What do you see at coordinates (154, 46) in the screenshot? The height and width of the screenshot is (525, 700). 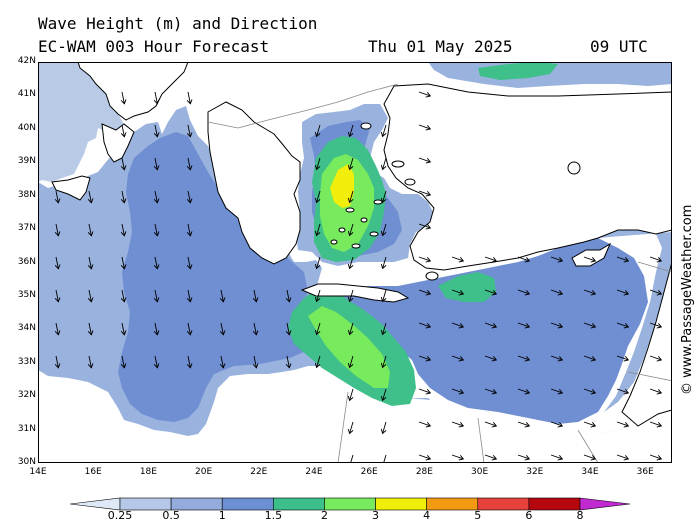 I see `forecast-subtitle: EC-WAM 003 Hour Forecast` at bounding box center [154, 46].